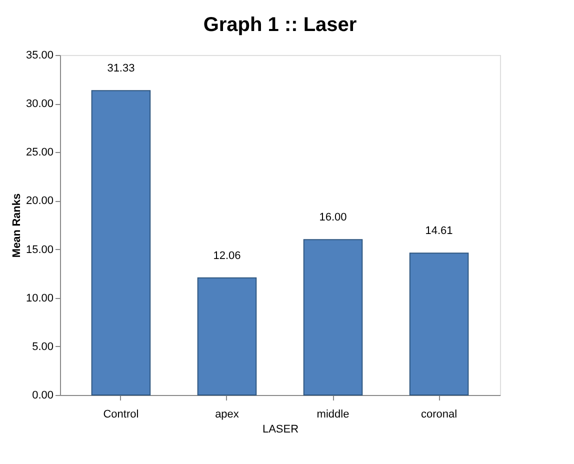 The height and width of the screenshot is (464, 574). I want to click on y-tick-label: 20.00, so click(40, 201).